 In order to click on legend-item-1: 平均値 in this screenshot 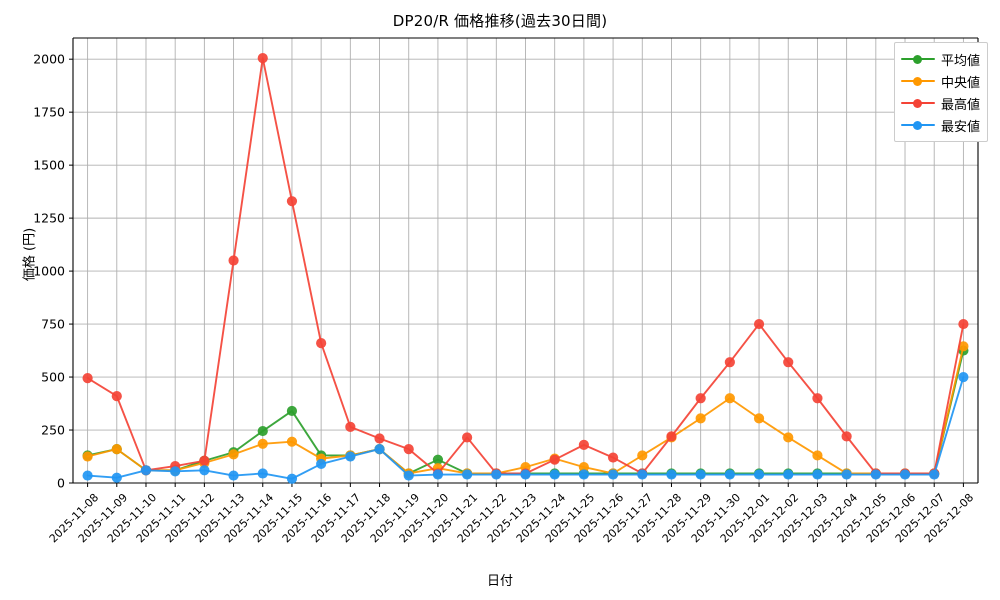, I will do `click(940, 59)`.